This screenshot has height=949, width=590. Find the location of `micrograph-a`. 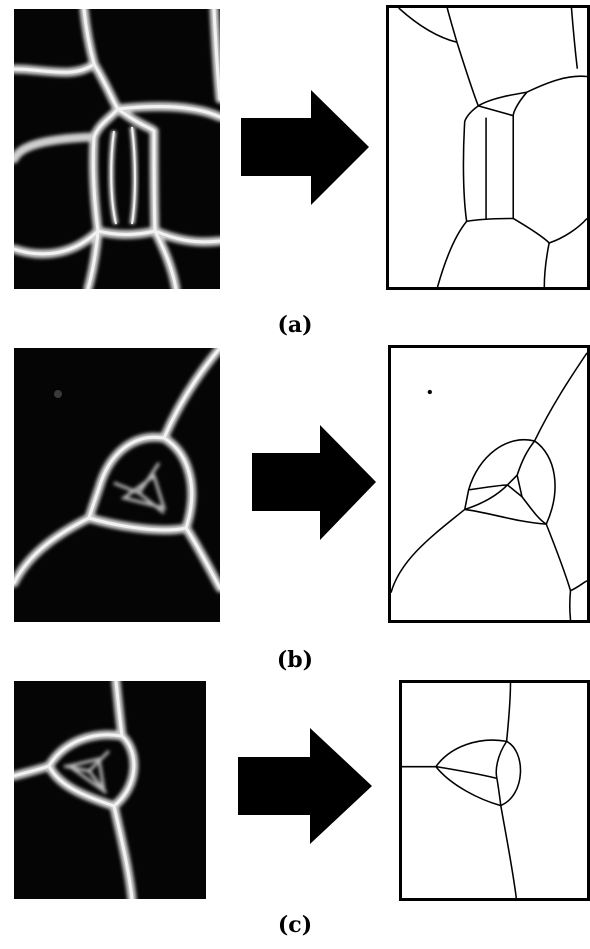

micrograph-a is located at coordinates (117, 149).